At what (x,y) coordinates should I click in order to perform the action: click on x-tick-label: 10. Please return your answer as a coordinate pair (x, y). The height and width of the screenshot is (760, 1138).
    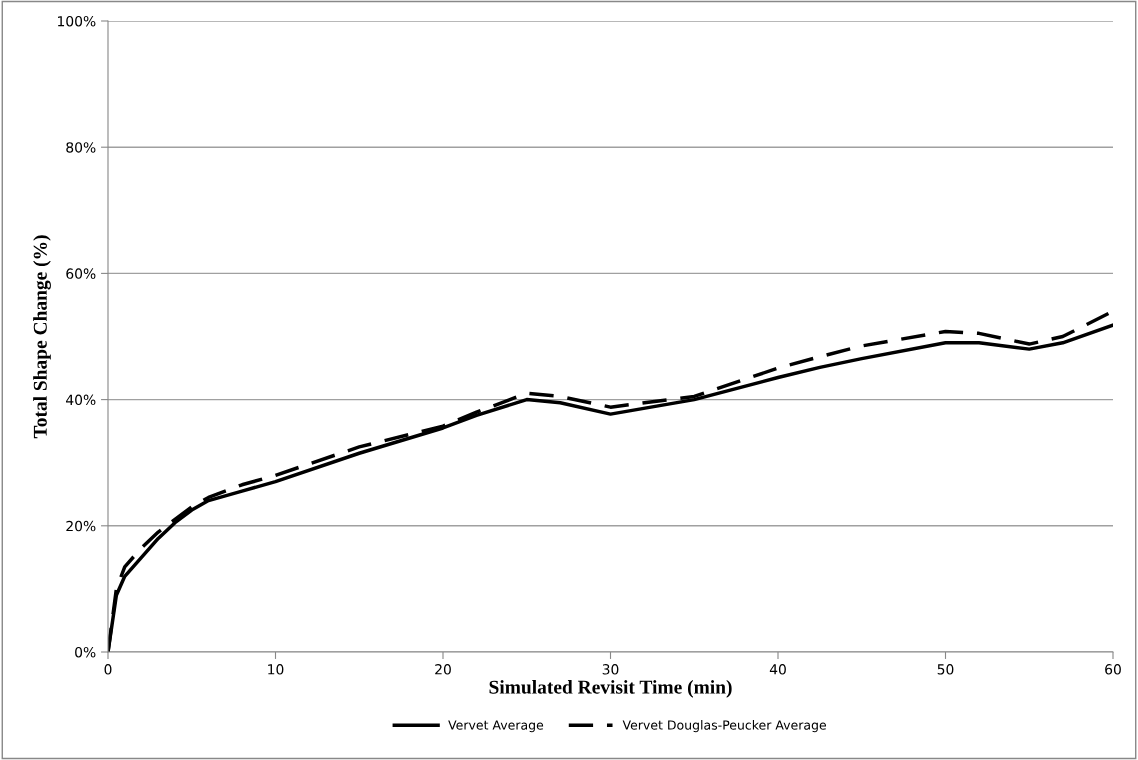
    Looking at the image, I should click on (276, 669).